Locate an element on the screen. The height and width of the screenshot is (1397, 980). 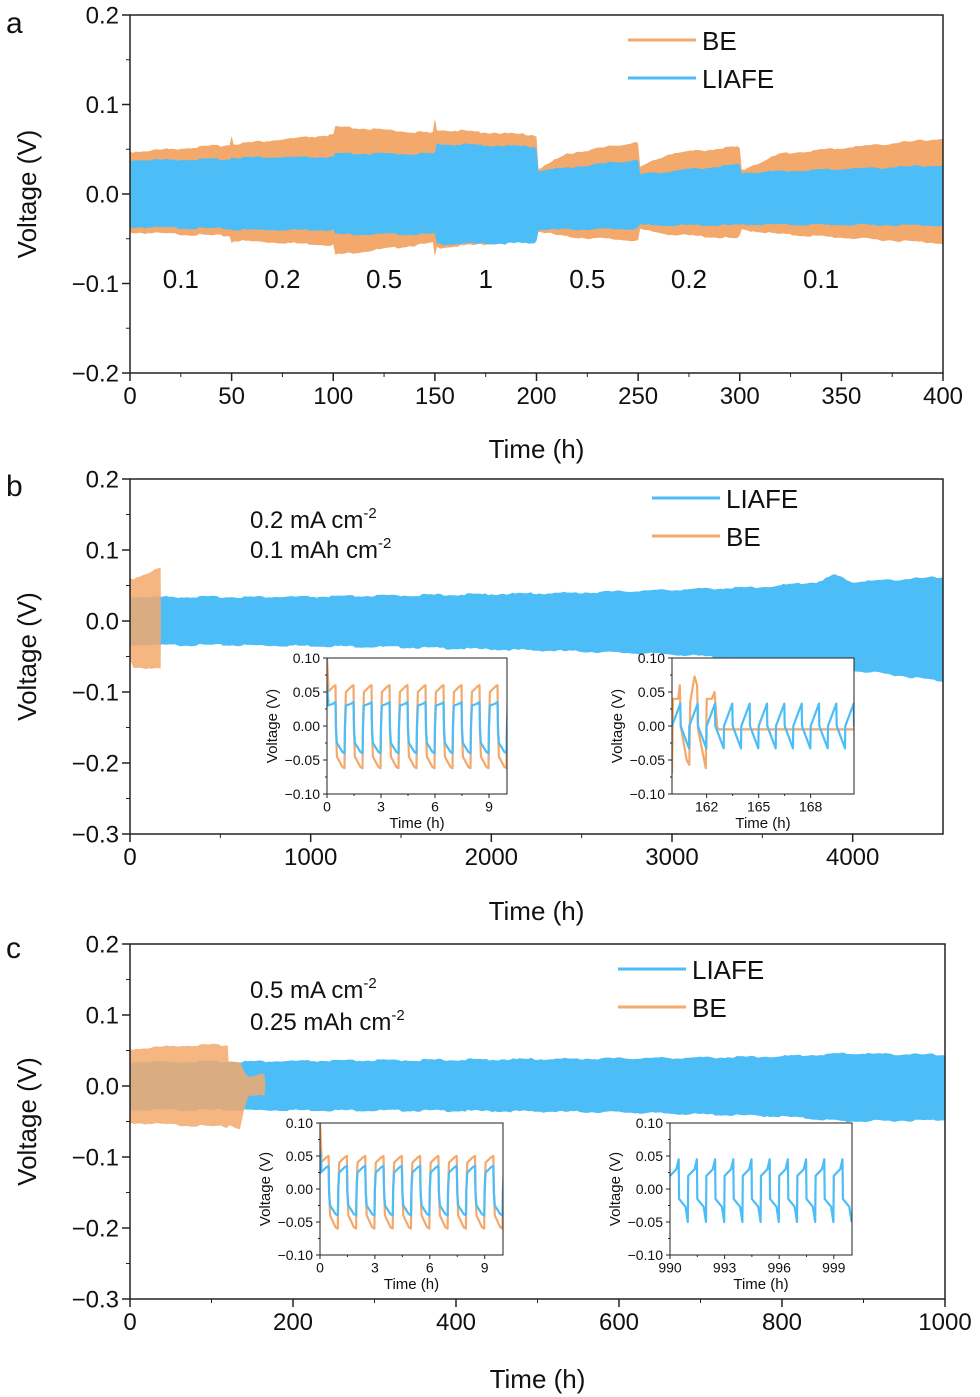
x-tick-label: 3000 is located at coordinates (671, 857).